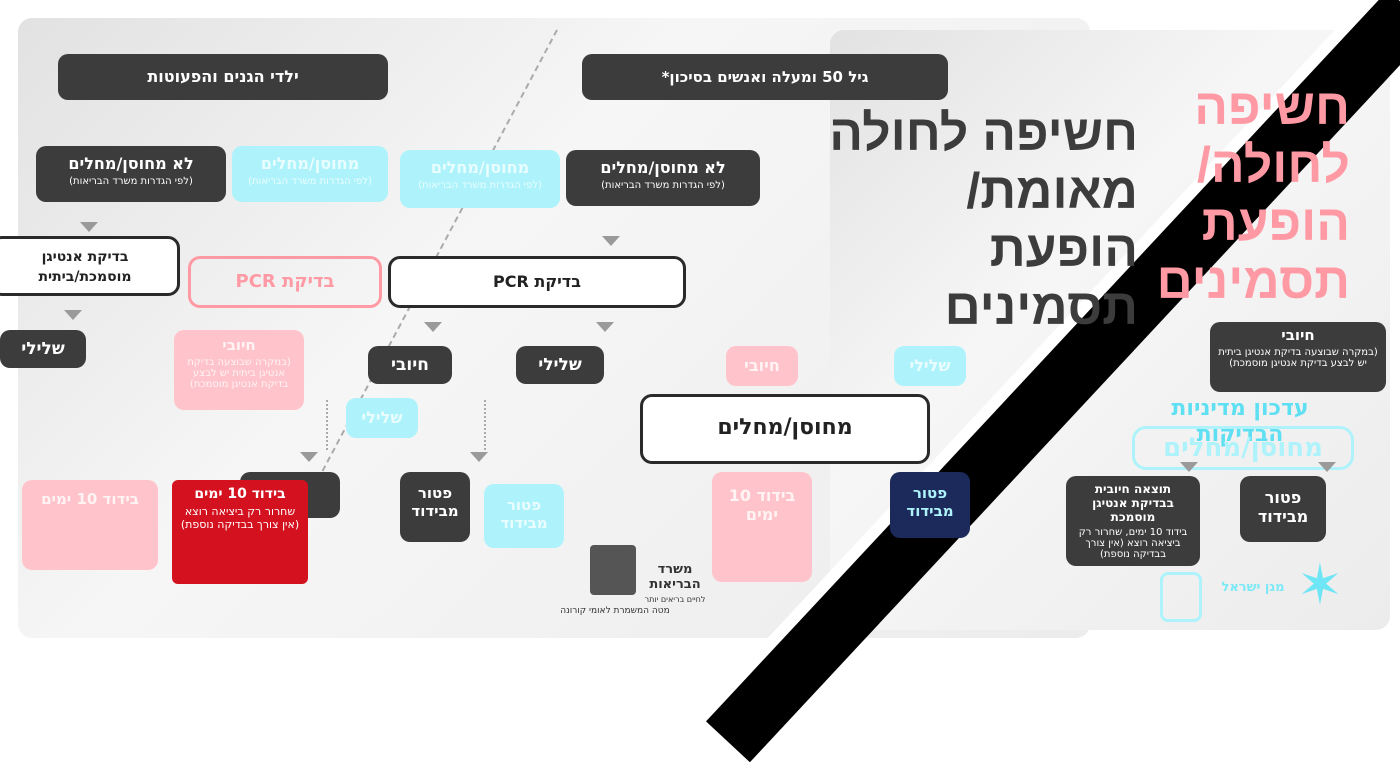  Describe the element at coordinates (223, 77) in the screenshot. I see `left-header: ילדי הגנים והפעוטות` at that location.